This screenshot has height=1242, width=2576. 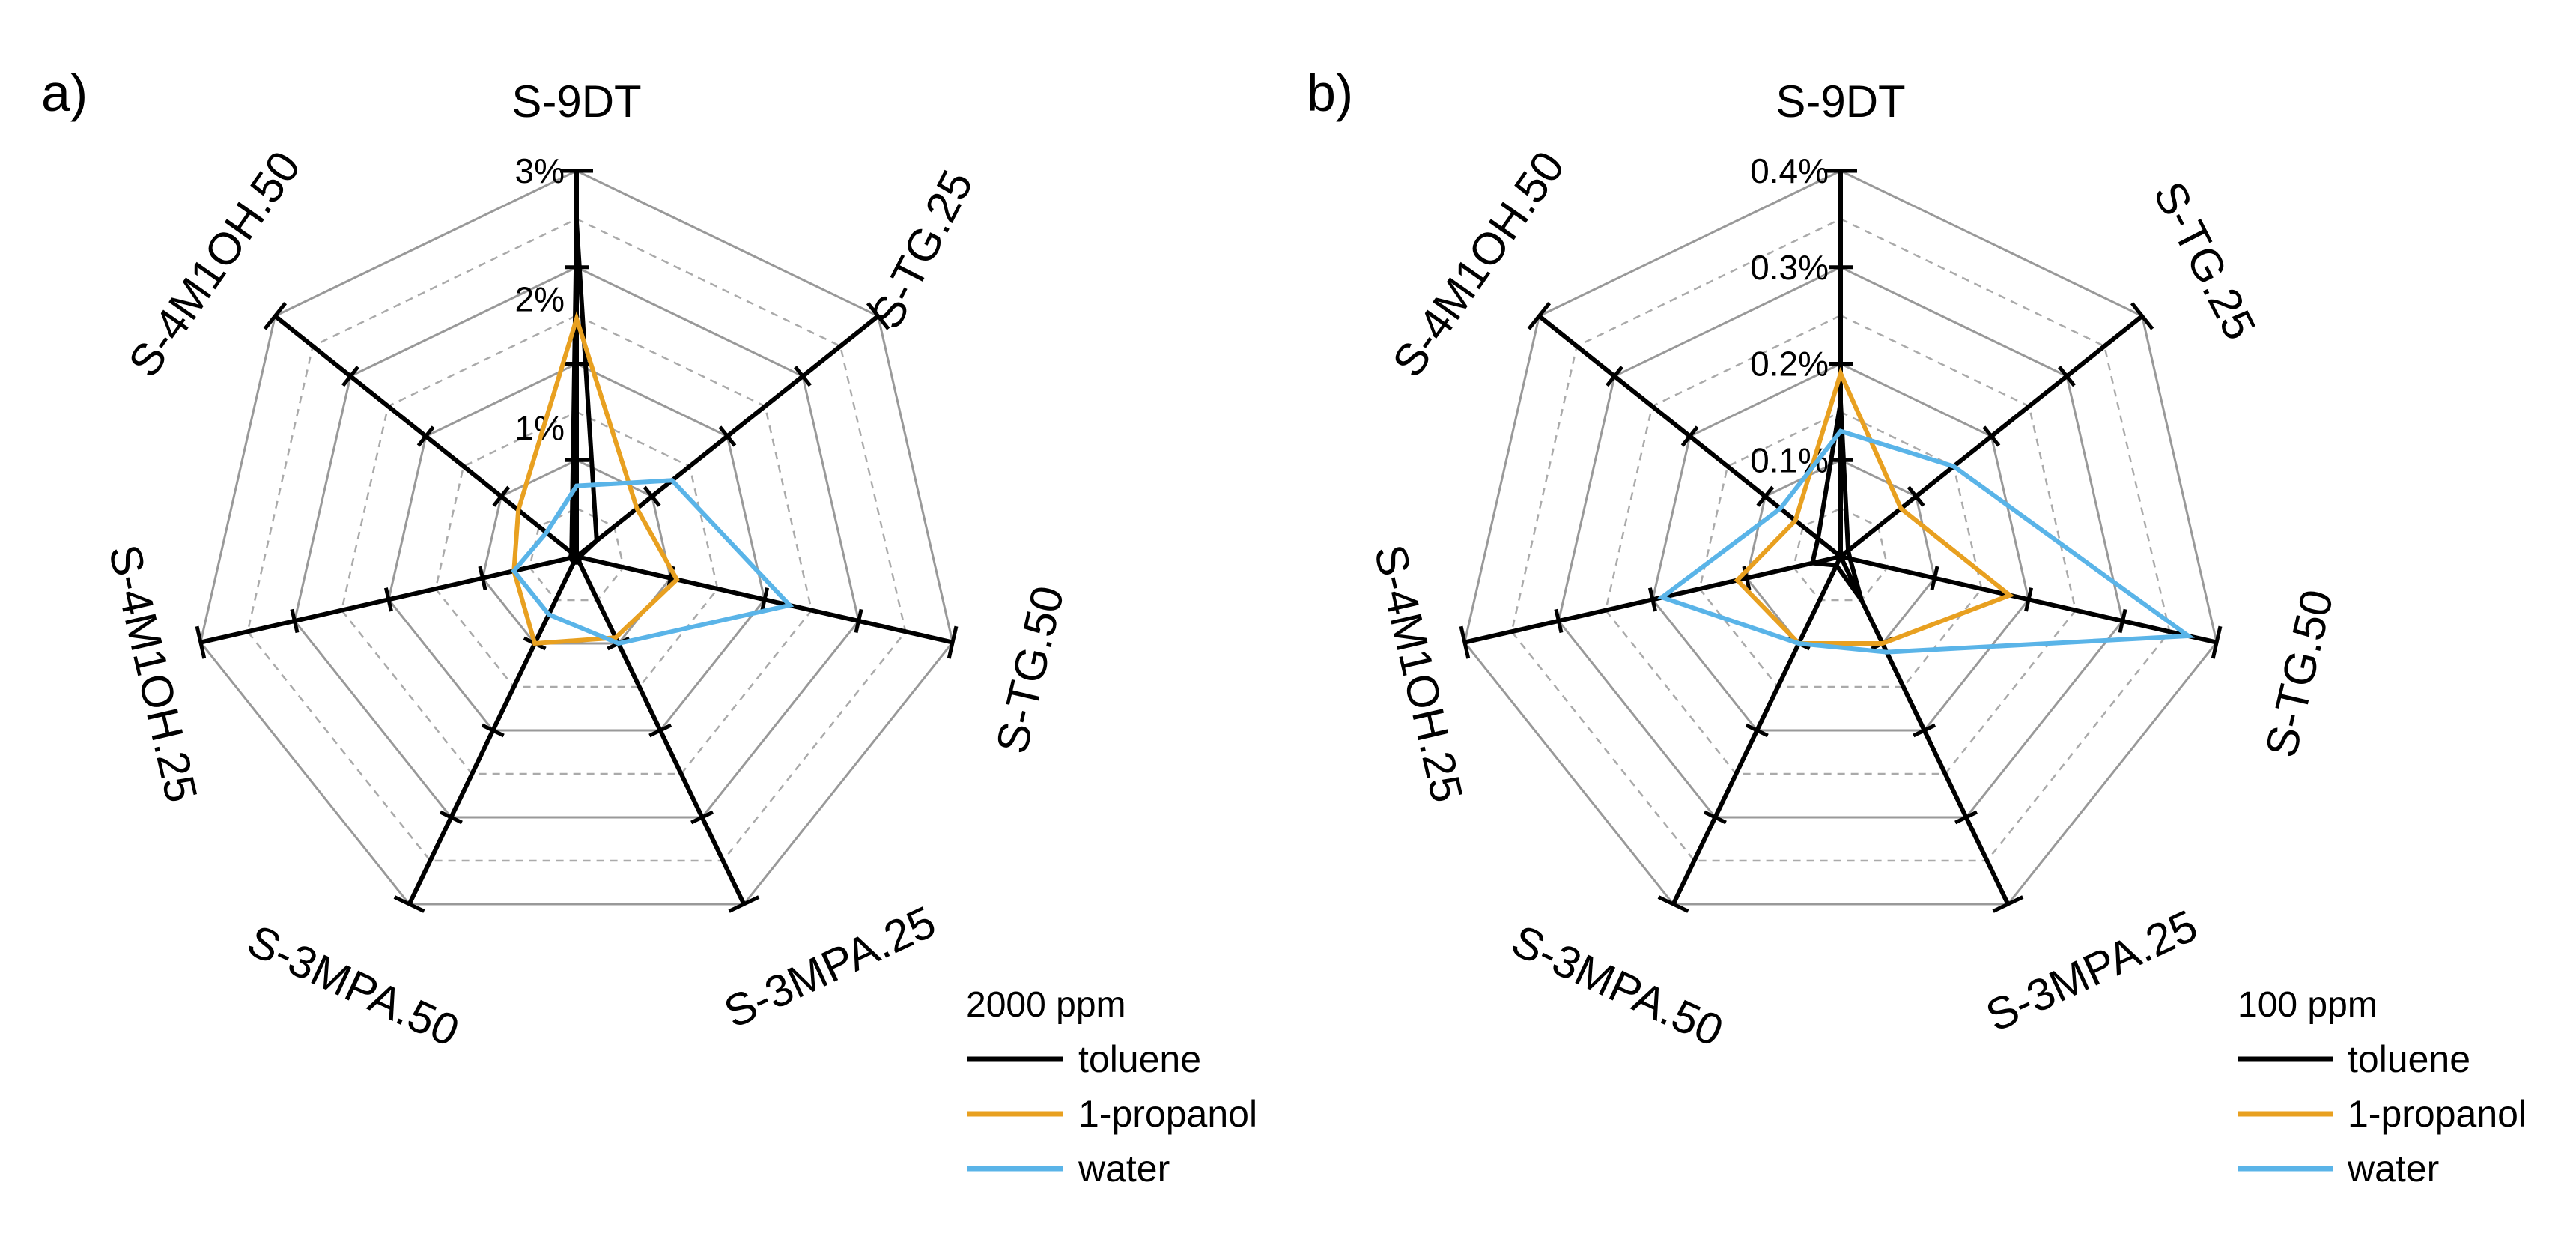 What do you see at coordinates (1789, 364) in the screenshot?
I see `tick-label: 0.2%` at bounding box center [1789, 364].